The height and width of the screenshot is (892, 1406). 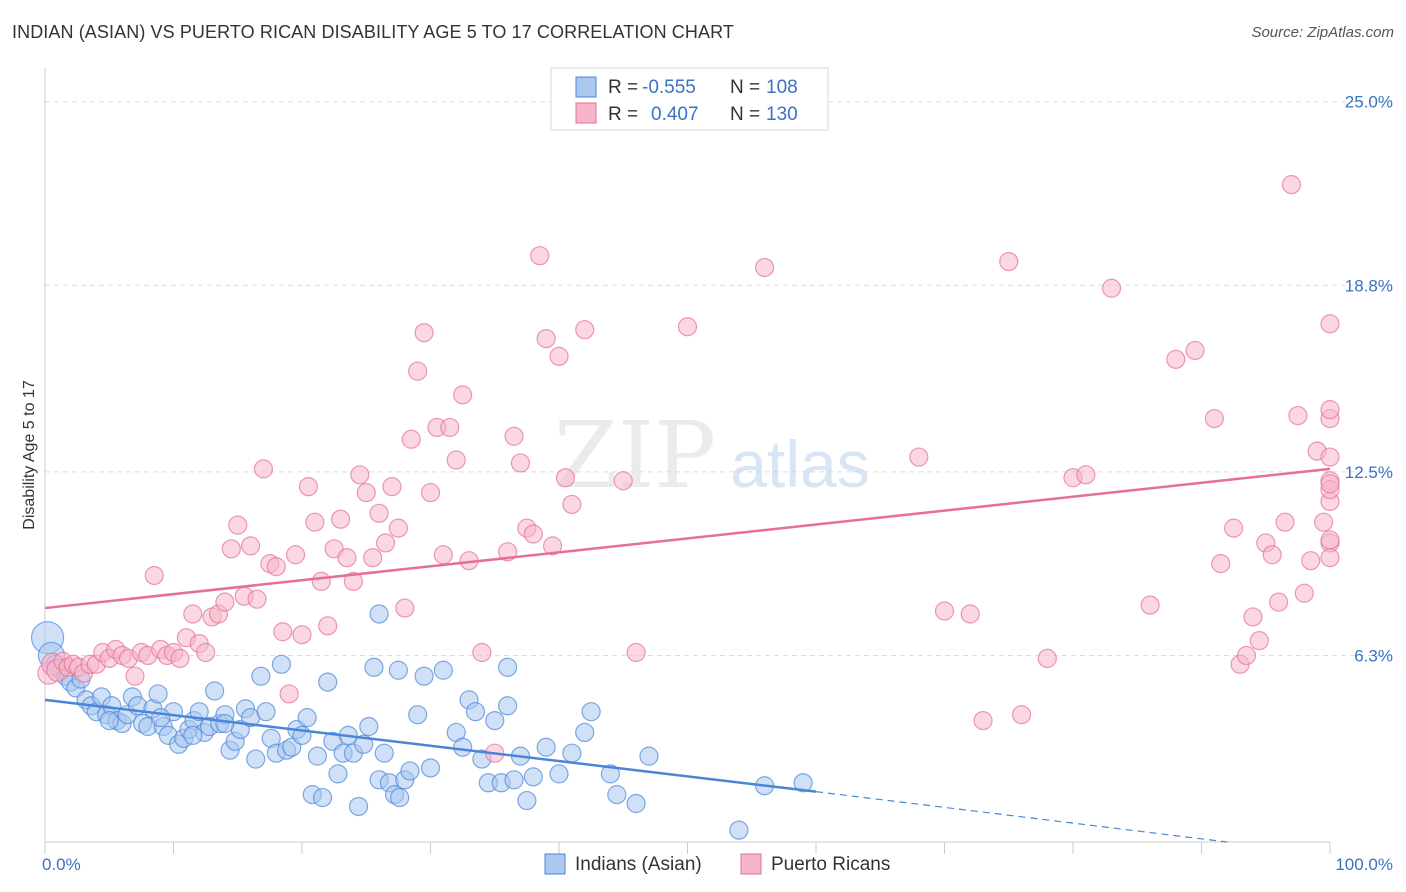 I want to click on legend-r-value-1: -0.555, so click(x=669, y=87).